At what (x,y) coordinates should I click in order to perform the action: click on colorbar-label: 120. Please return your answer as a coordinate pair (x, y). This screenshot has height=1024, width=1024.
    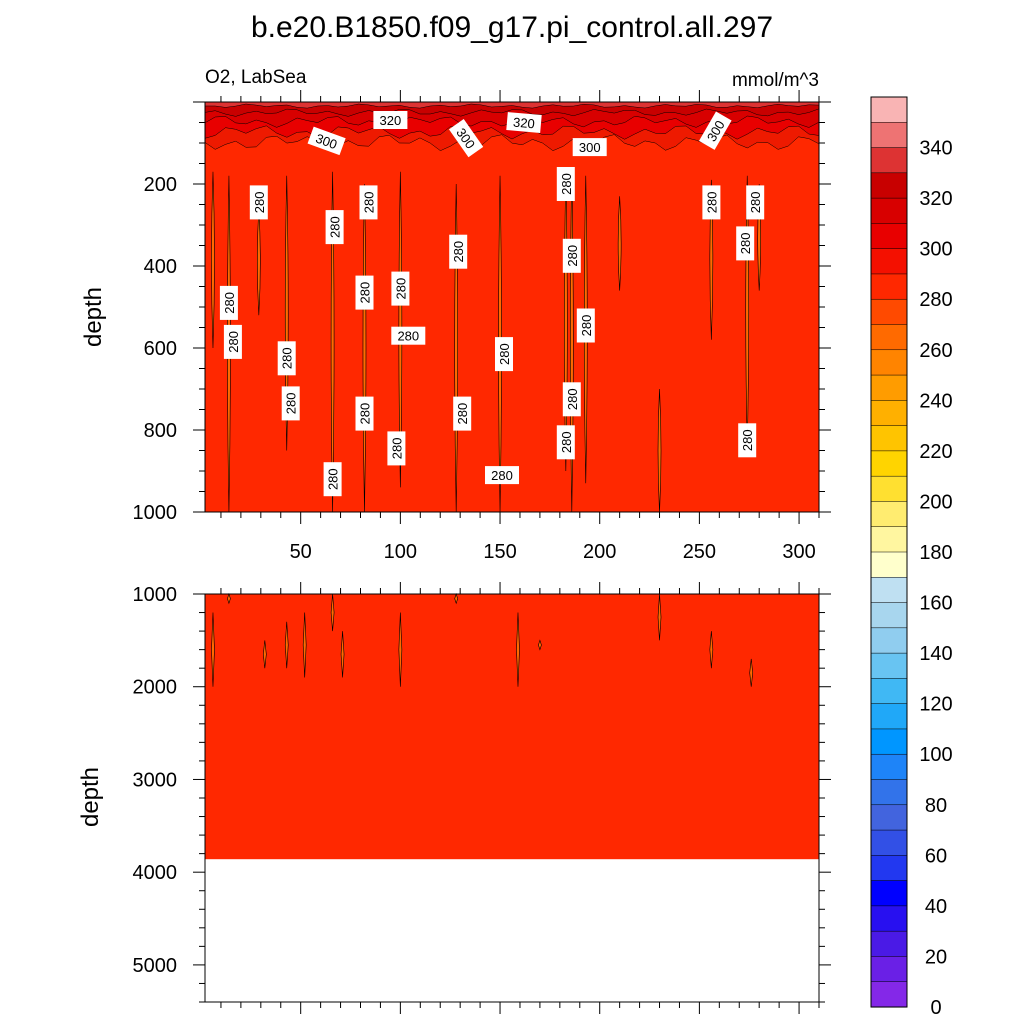
    Looking at the image, I should click on (935, 705).